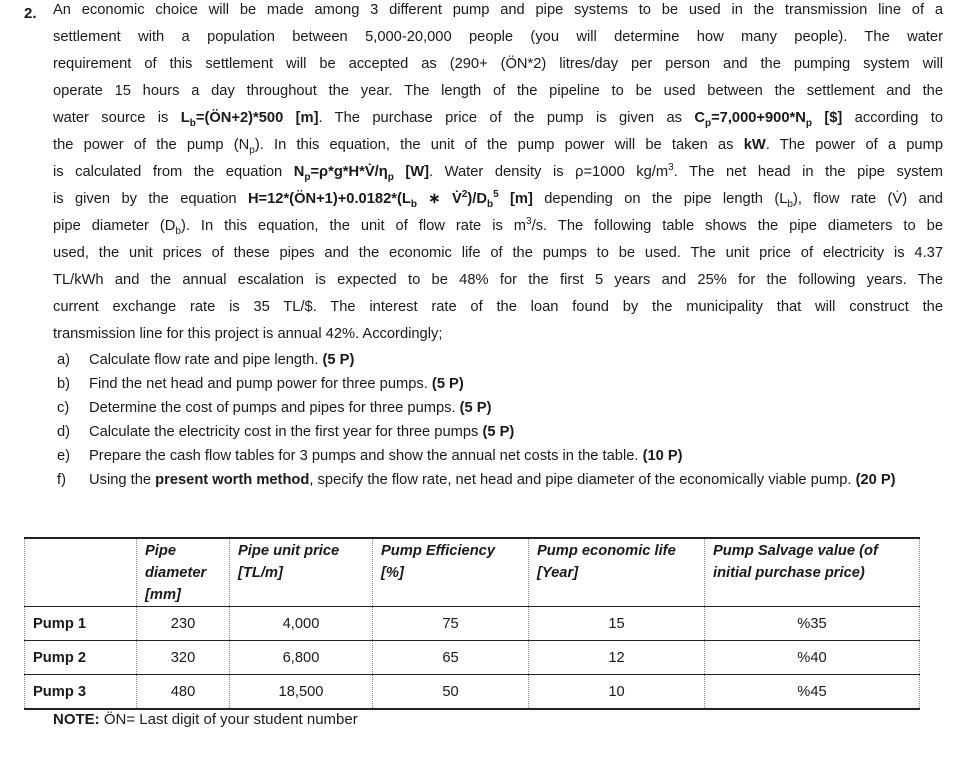  I want to click on table-cell: 6,800, so click(301, 657).